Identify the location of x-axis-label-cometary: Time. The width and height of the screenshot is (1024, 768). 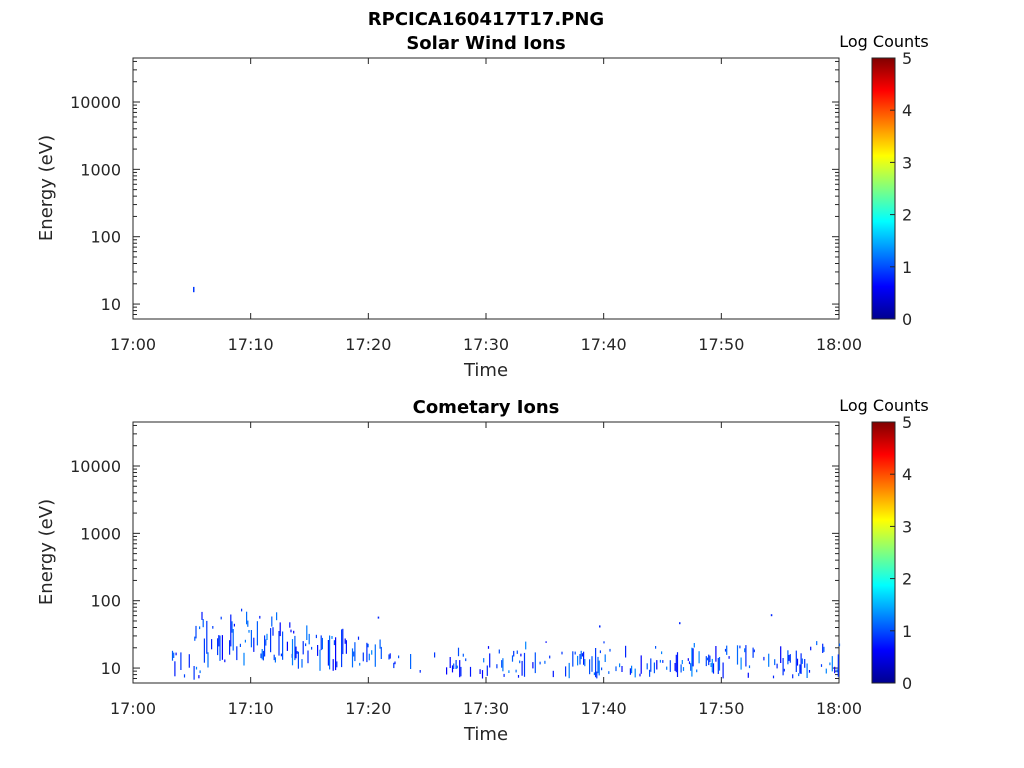
(485, 734).